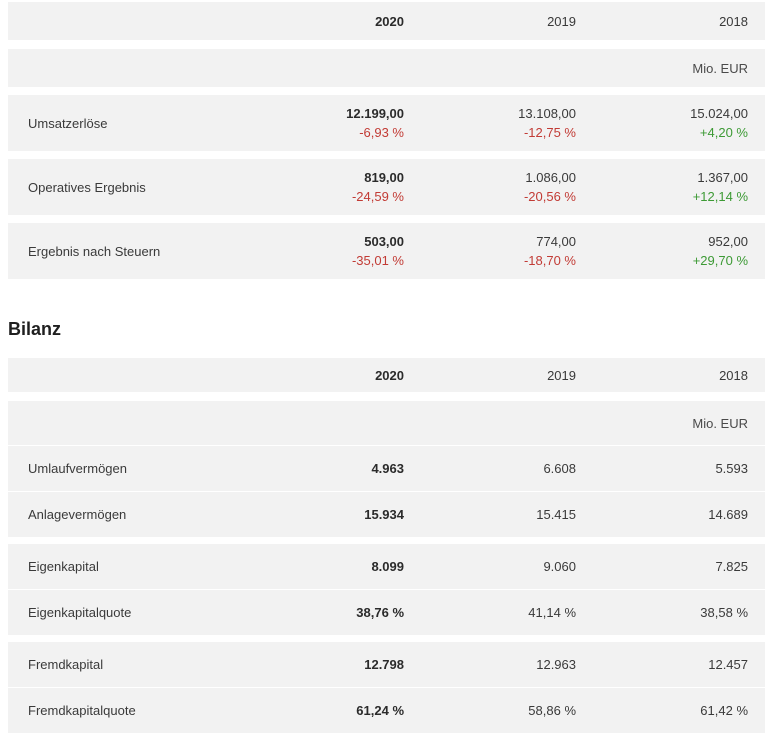  Describe the element at coordinates (94, 251) in the screenshot. I see `row-label: Ergebnis nach Steuern` at that location.